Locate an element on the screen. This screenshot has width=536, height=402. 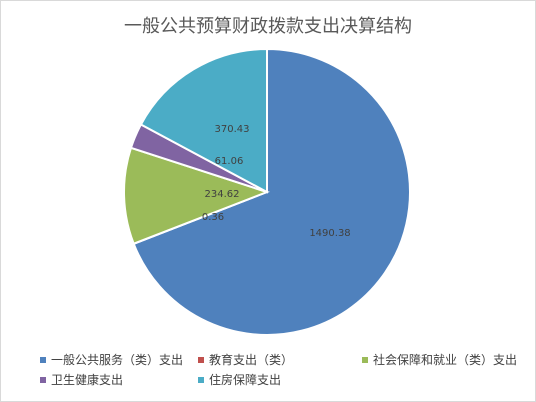
pie-slice-housing is located at coordinates (203, 120).